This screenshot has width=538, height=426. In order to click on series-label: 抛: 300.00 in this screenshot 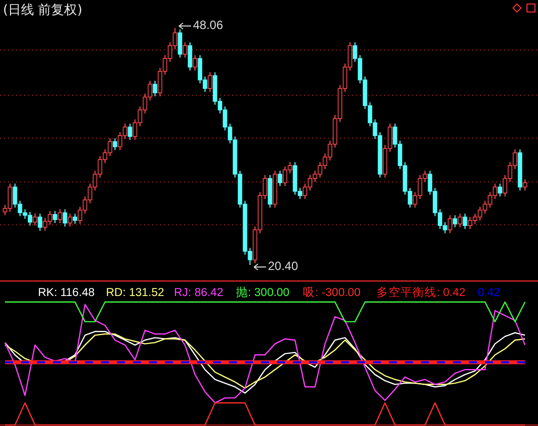, I will do `click(263, 292)`.